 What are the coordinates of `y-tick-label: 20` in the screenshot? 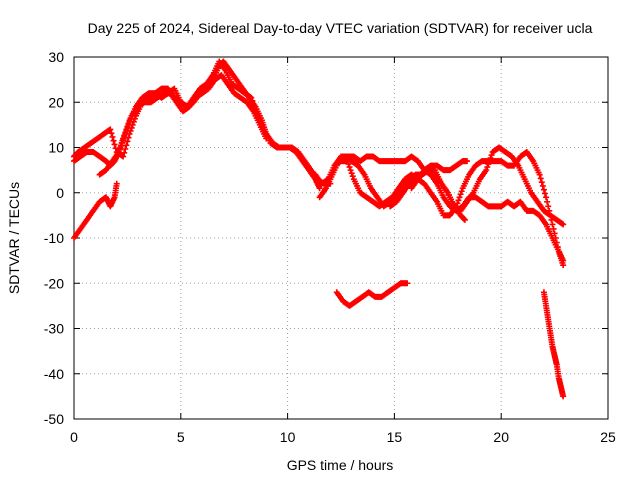 It's located at (56, 102).